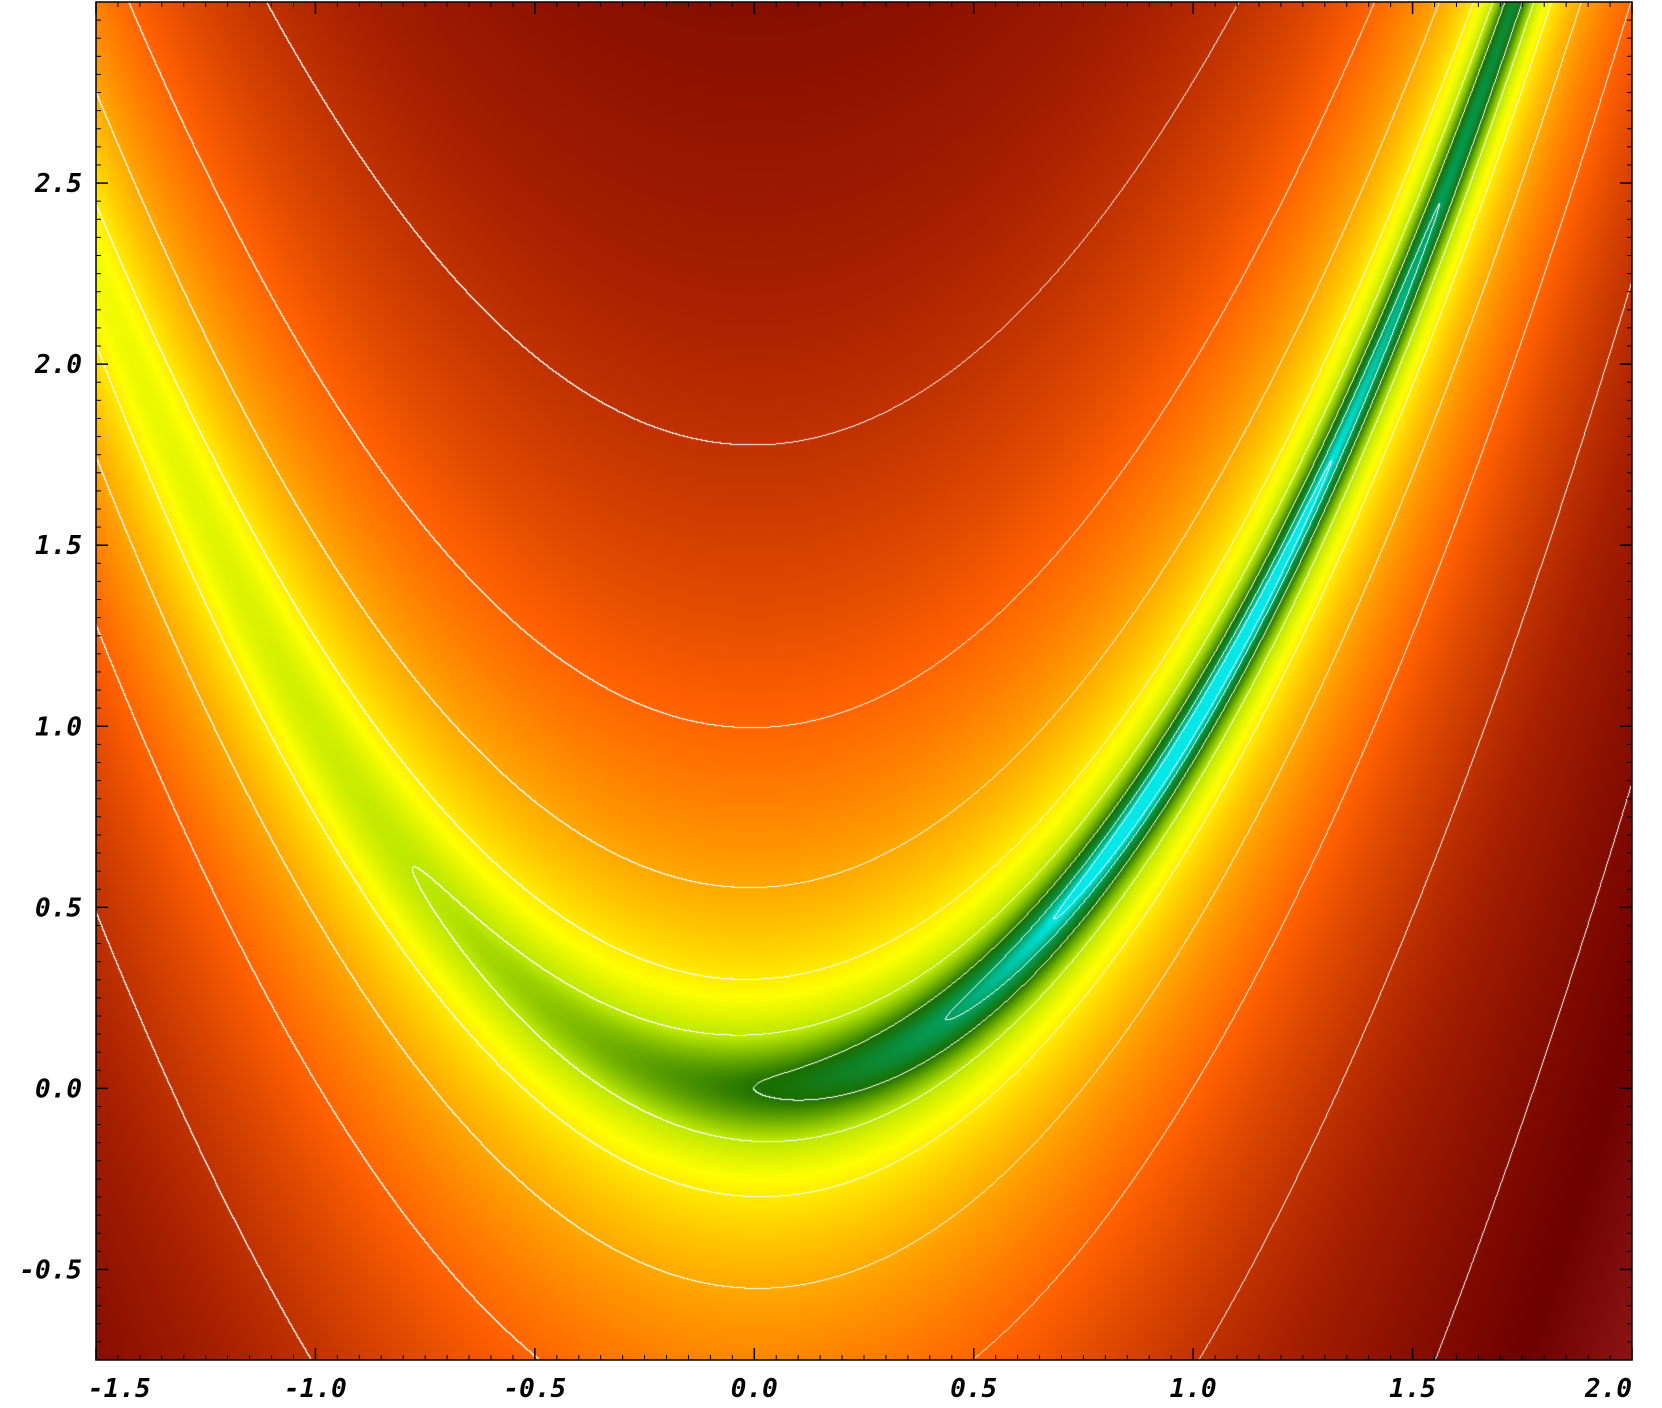 The height and width of the screenshot is (1408, 1662). Describe the element at coordinates (58, 184) in the screenshot. I see `y-tick-label: 2.5` at that location.